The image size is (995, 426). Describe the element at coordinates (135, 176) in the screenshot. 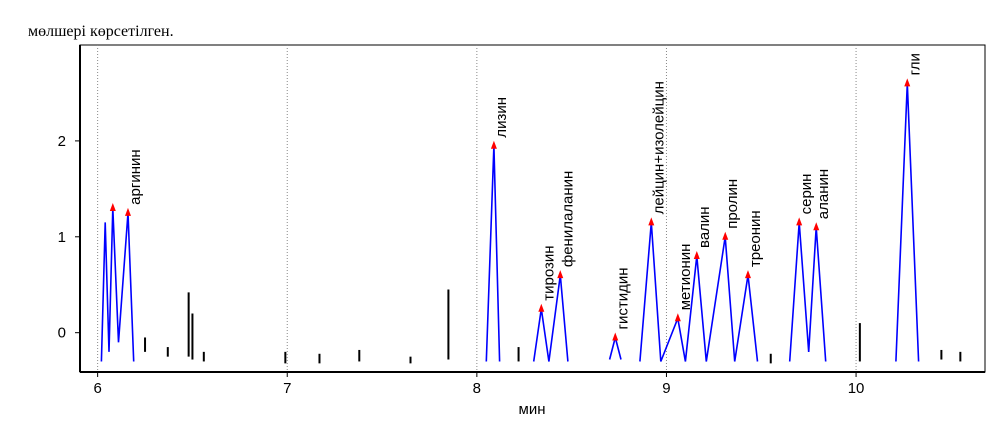

I see `peak-label: аргинин` at that location.